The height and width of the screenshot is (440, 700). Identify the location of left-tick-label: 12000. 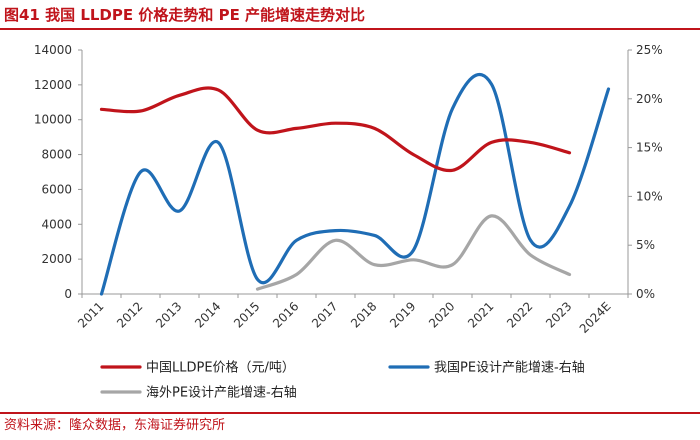
(53, 85).